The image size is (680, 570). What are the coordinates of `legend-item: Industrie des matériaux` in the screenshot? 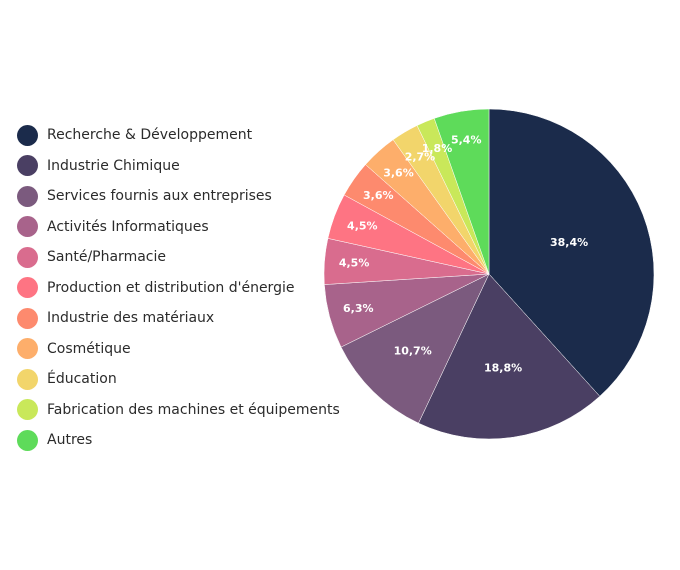 It's located at (187, 318).